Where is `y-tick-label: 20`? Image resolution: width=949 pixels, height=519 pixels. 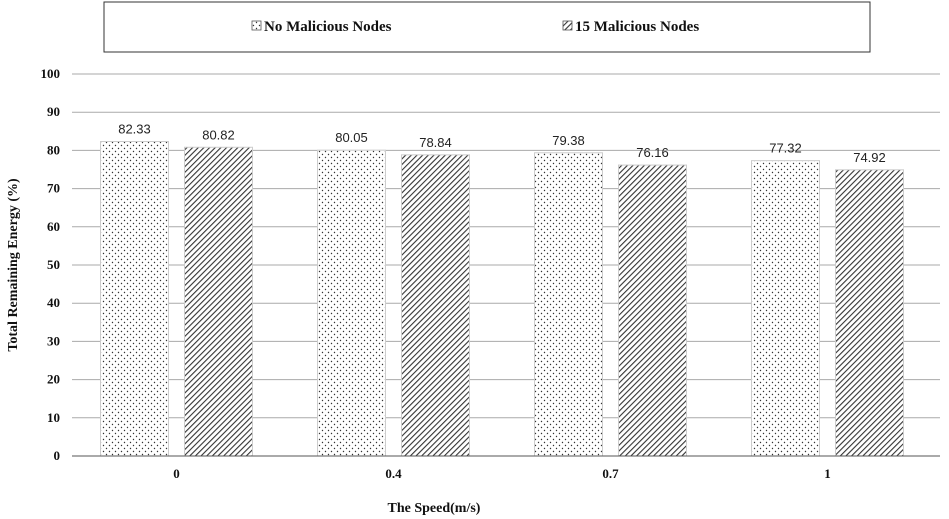 y-tick-label: 20 is located at coordinates (53, 379).